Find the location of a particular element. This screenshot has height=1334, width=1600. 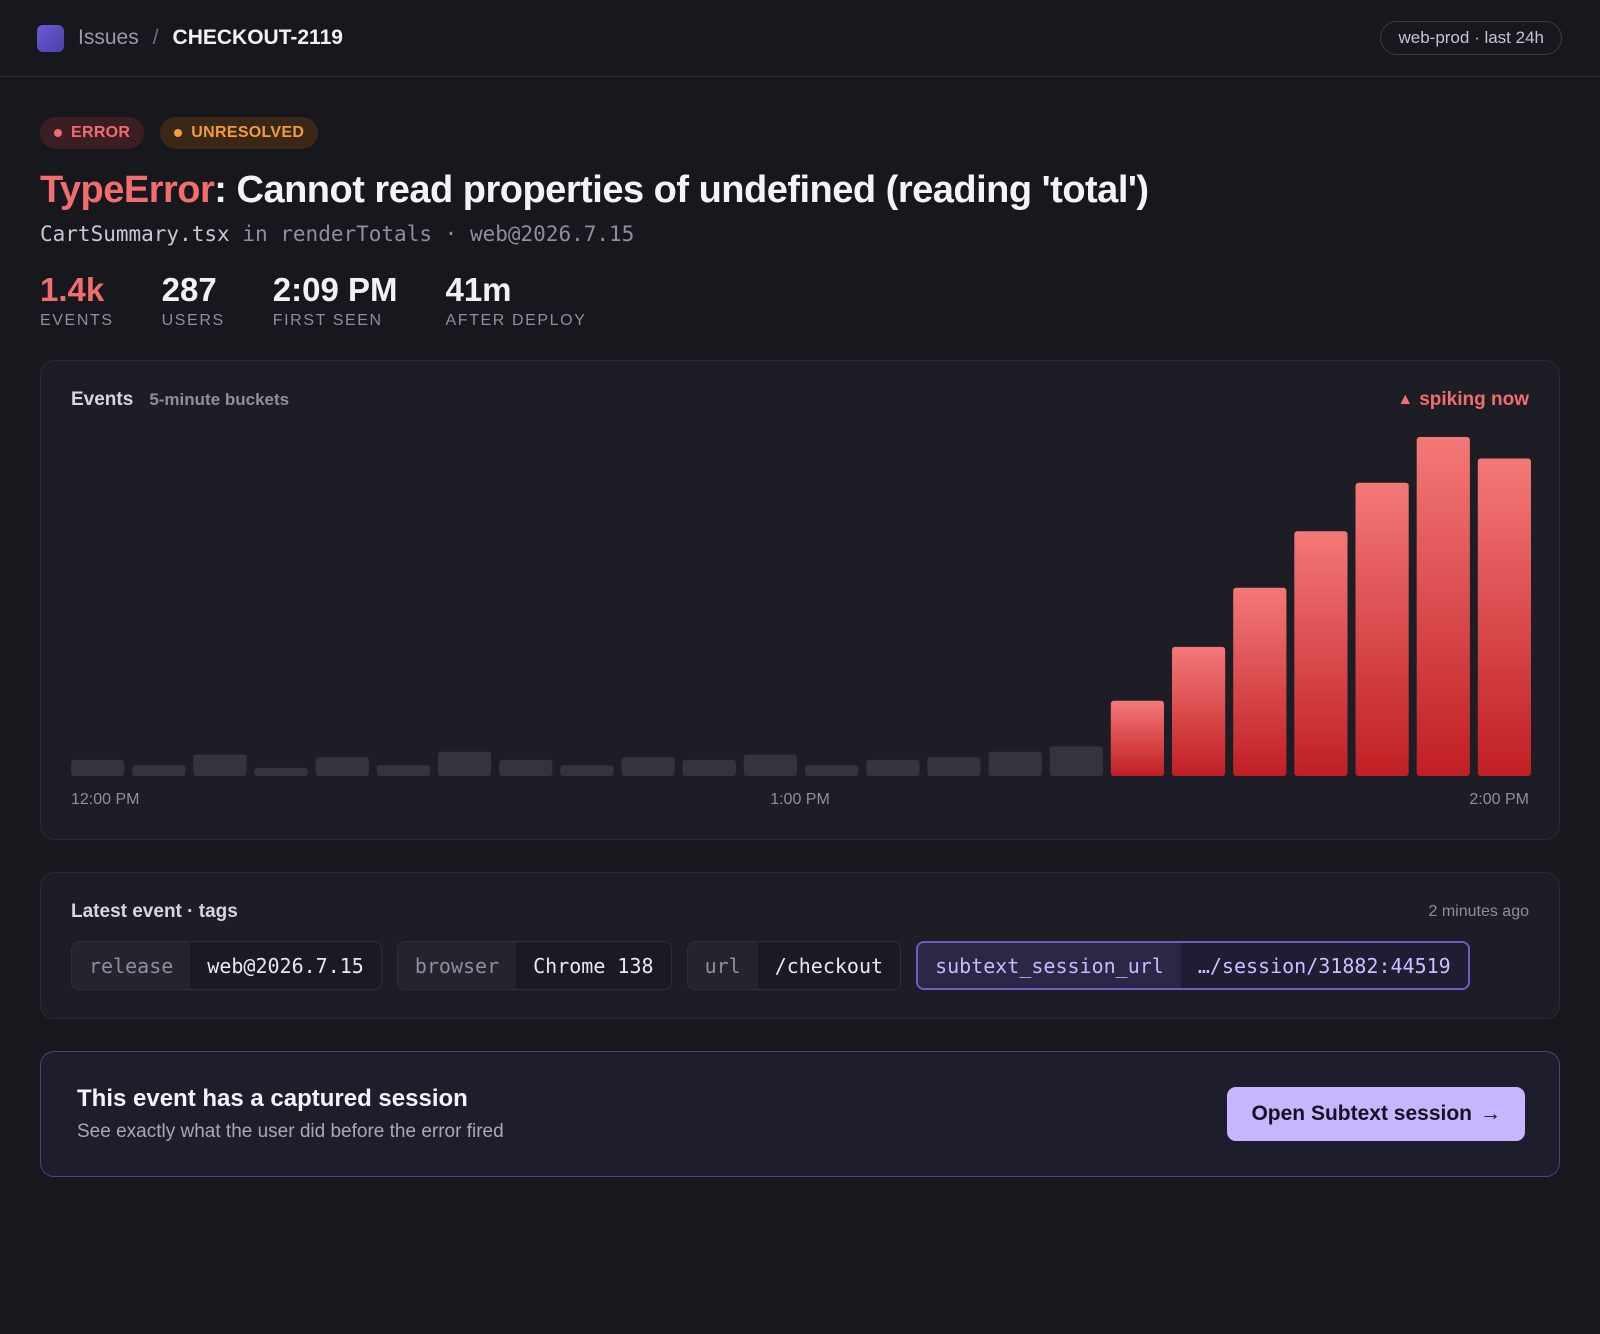

status-dot-icon is located at coordinates (178, 133).